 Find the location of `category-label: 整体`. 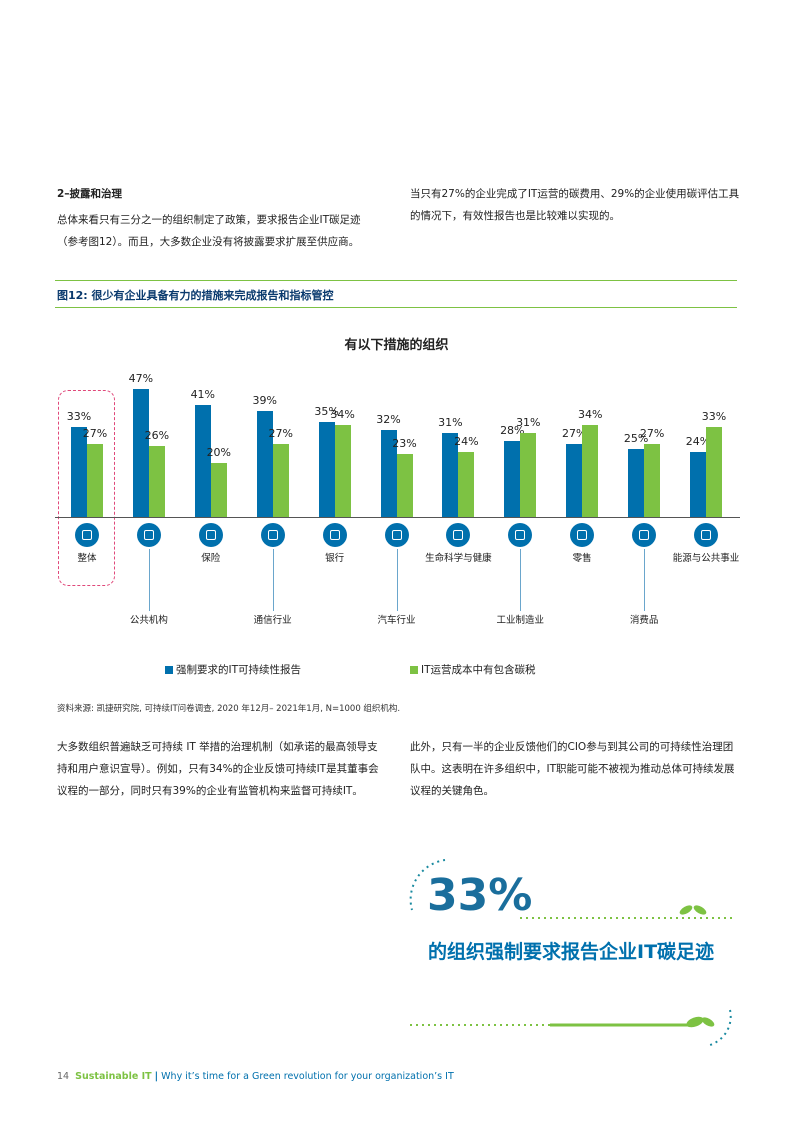

category-label: 整体 is located at coordinates (87, 558).